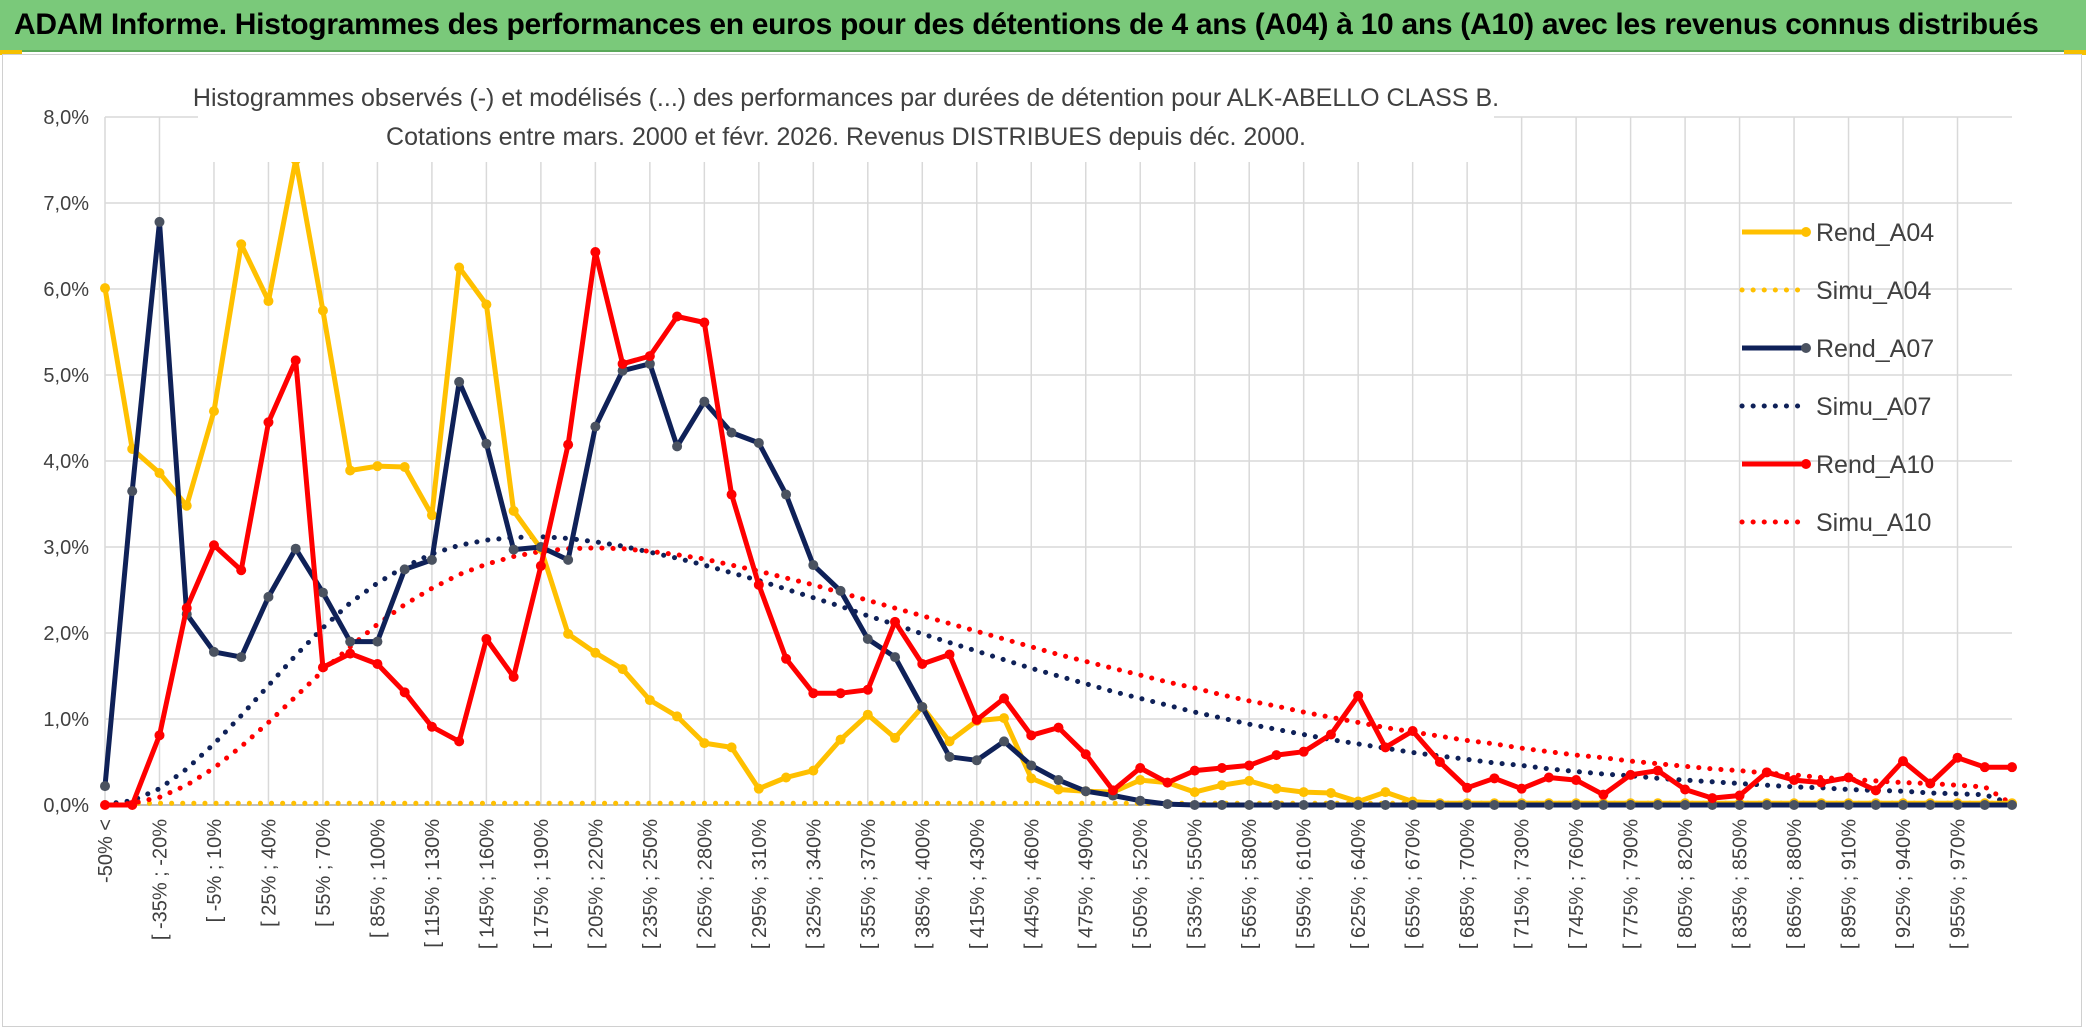 Image resolution: width=2086 pixels, height=1031 pixels. Describe the element at coordinates (1196, 884) in the screenshot. I see `x-tick-label: [ 535% ; 550%` at that location.